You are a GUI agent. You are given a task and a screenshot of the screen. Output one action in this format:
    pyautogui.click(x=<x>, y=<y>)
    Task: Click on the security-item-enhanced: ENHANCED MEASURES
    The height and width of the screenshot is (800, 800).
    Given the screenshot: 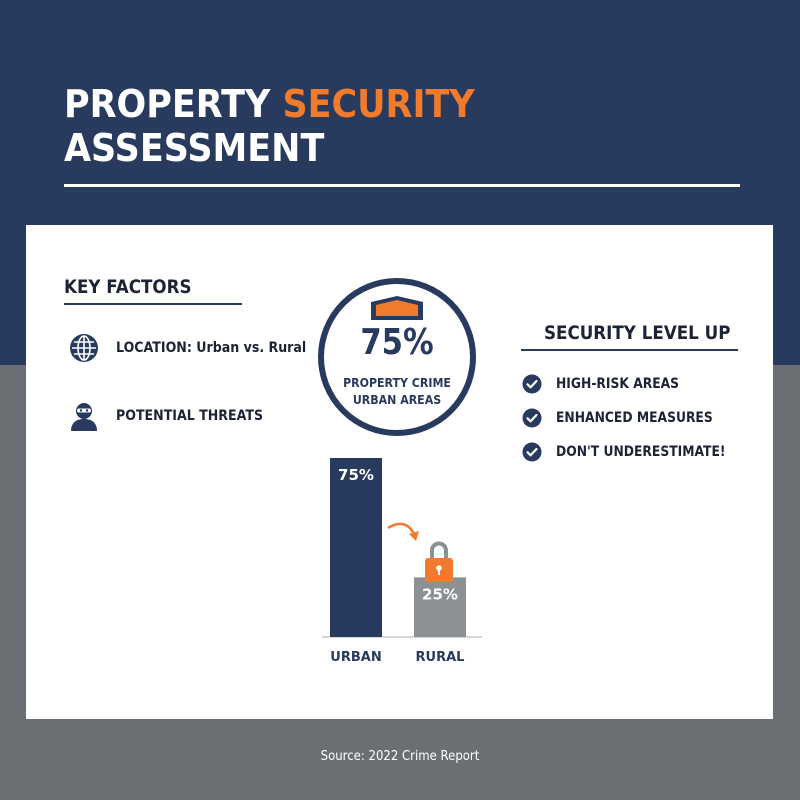 What is the action you would take?
    pyautogui.click(x=628, y=418)
    